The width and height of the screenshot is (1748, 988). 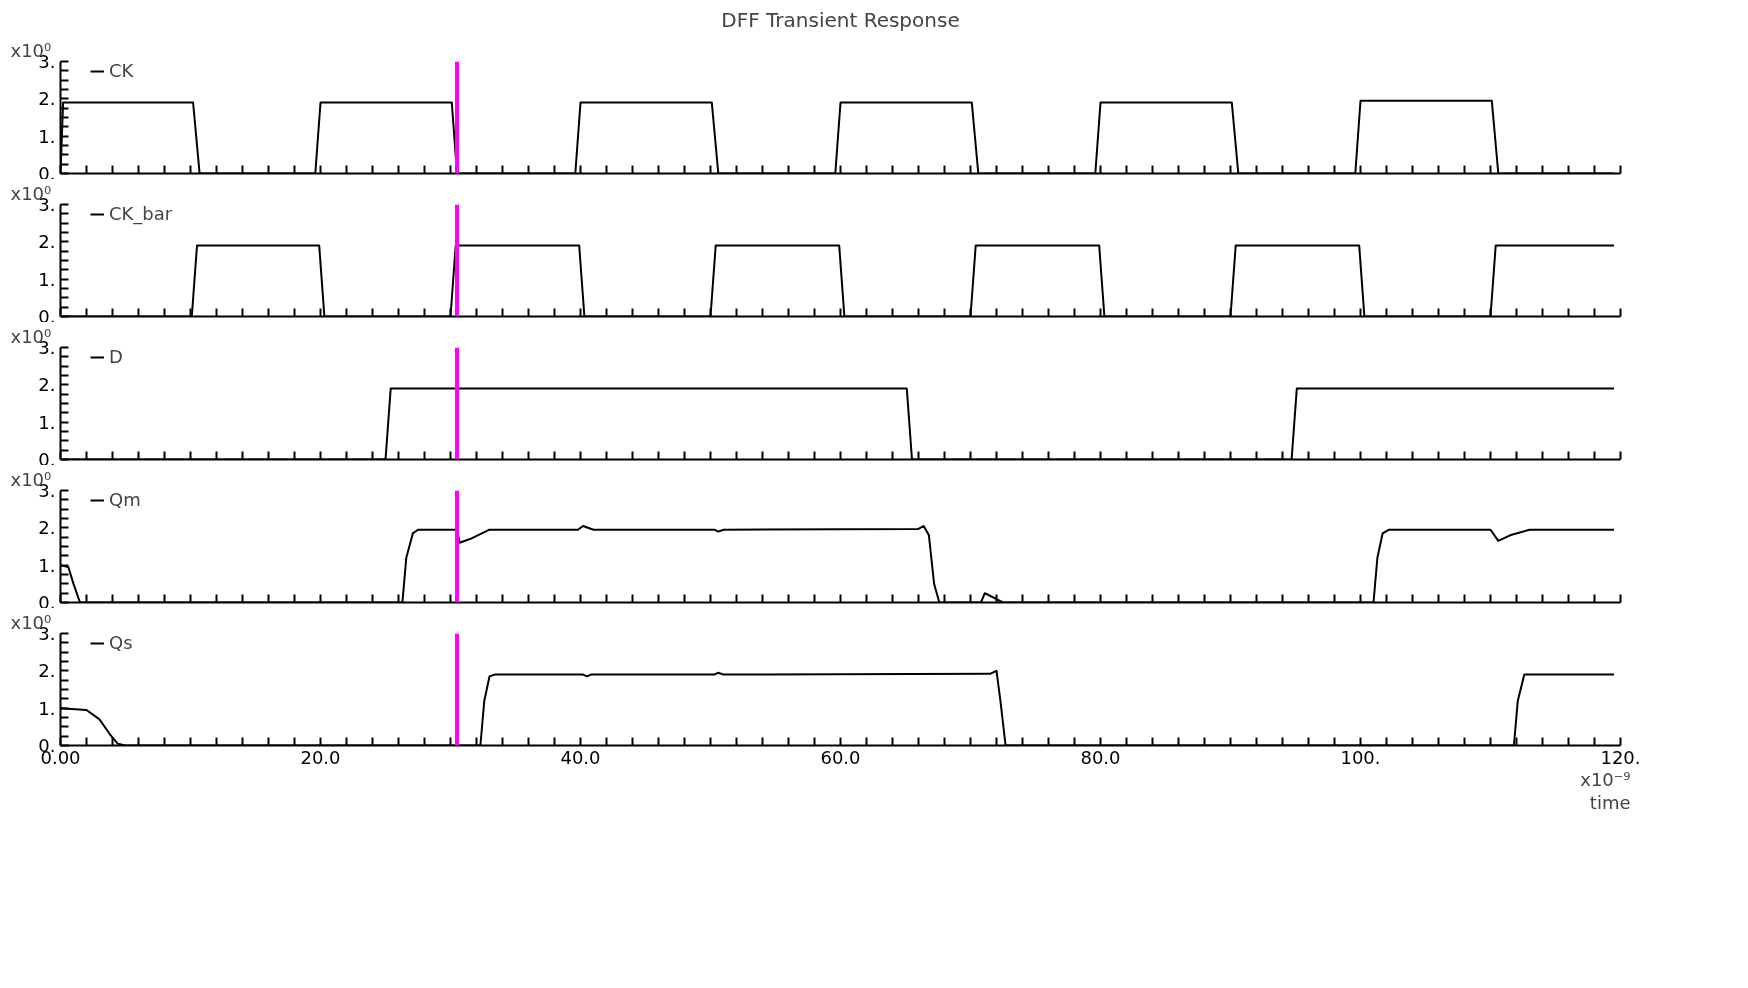 I want to click on x-tick-label: 100., so click(x=1360, y=757).